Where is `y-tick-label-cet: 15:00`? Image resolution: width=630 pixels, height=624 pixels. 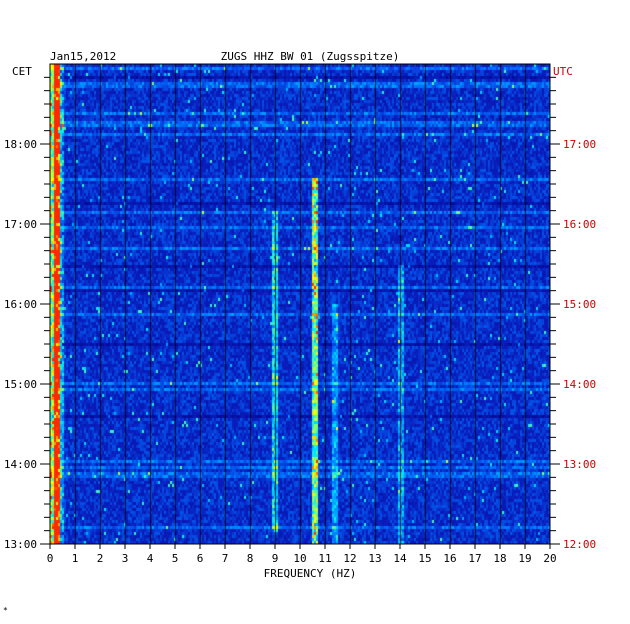
y-tick-label-cet: 15:00 is located at coordinates (20, 384).